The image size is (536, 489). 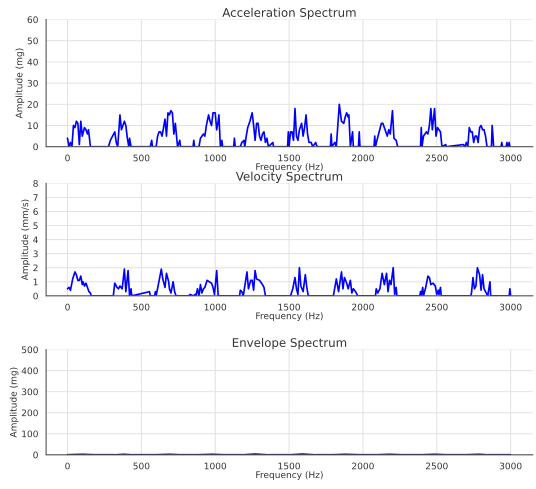 I want to click on chart-title: Envelope Spectrum, so click(x=289, y=344).